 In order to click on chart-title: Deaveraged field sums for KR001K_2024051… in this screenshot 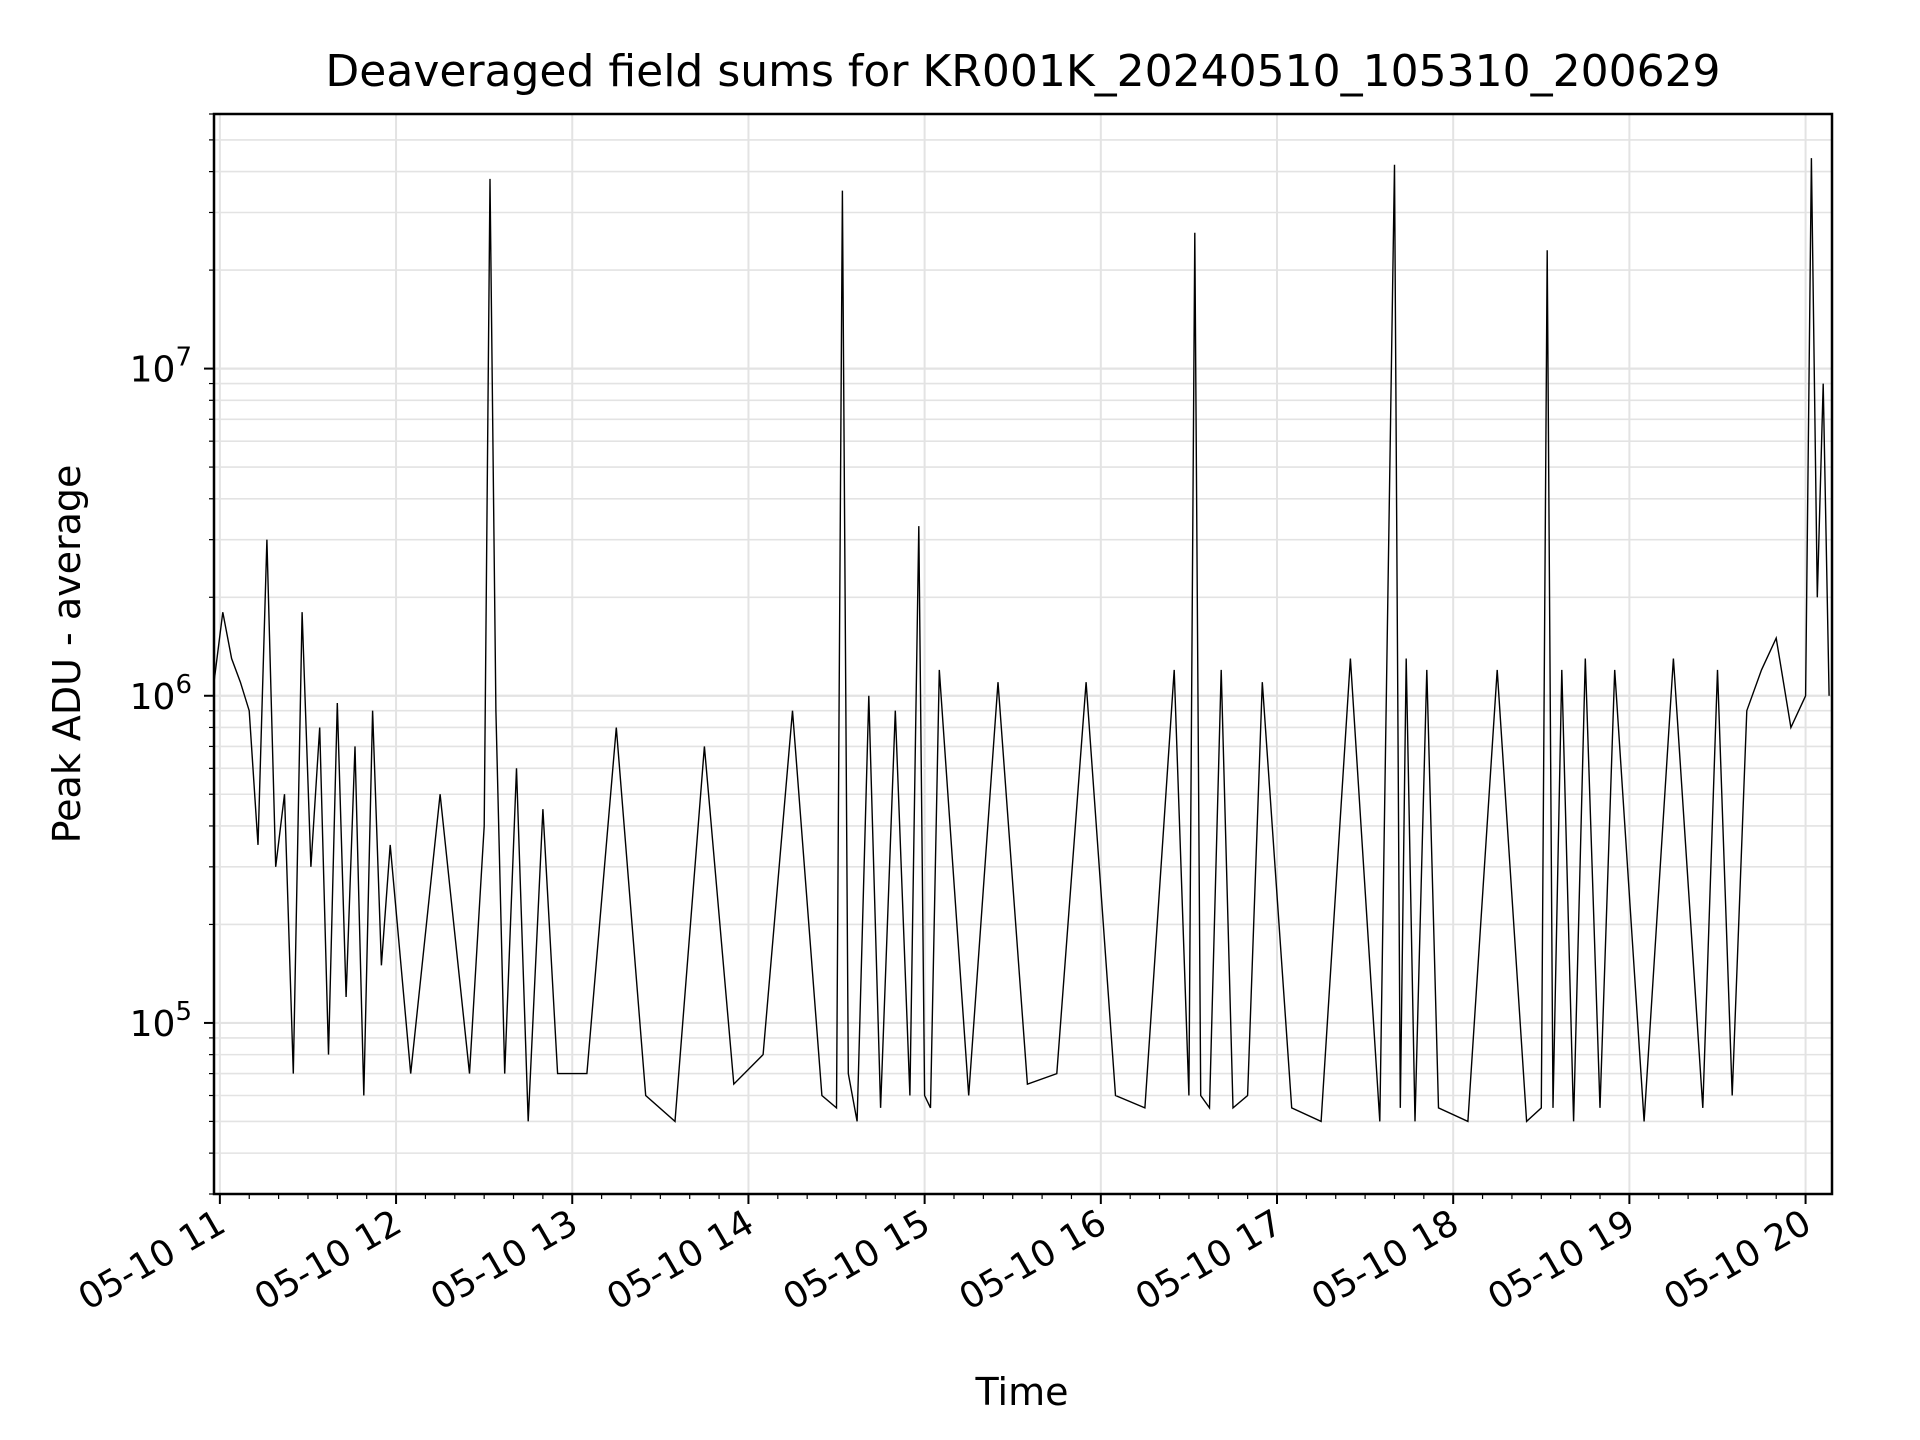, I will do `click(1022, 71)`.